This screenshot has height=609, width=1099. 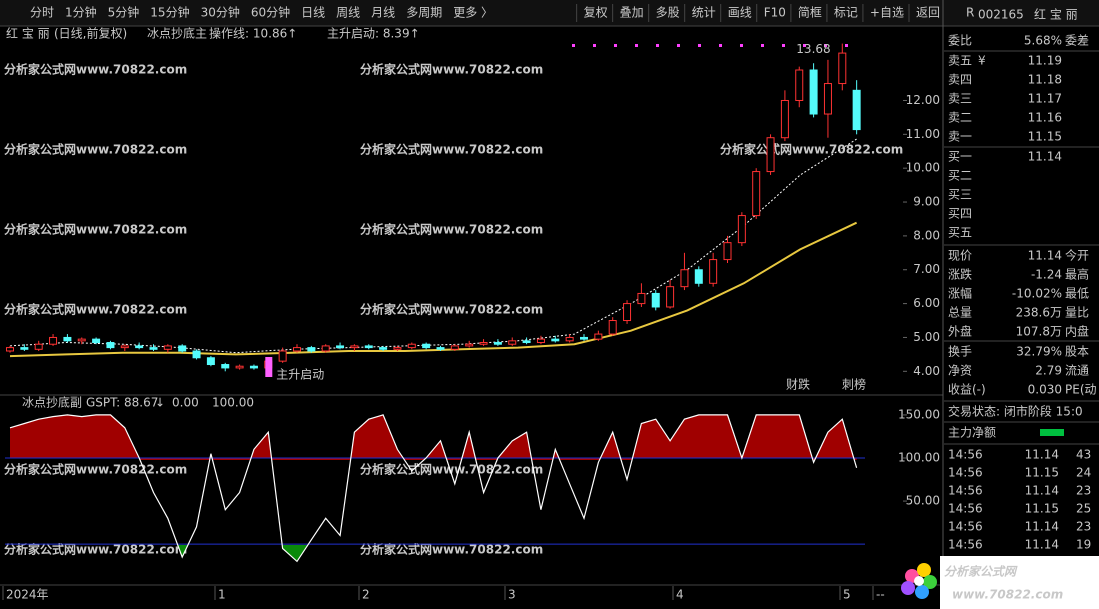 I want to click on level-high: 100.00, so click(x=233, y=403).